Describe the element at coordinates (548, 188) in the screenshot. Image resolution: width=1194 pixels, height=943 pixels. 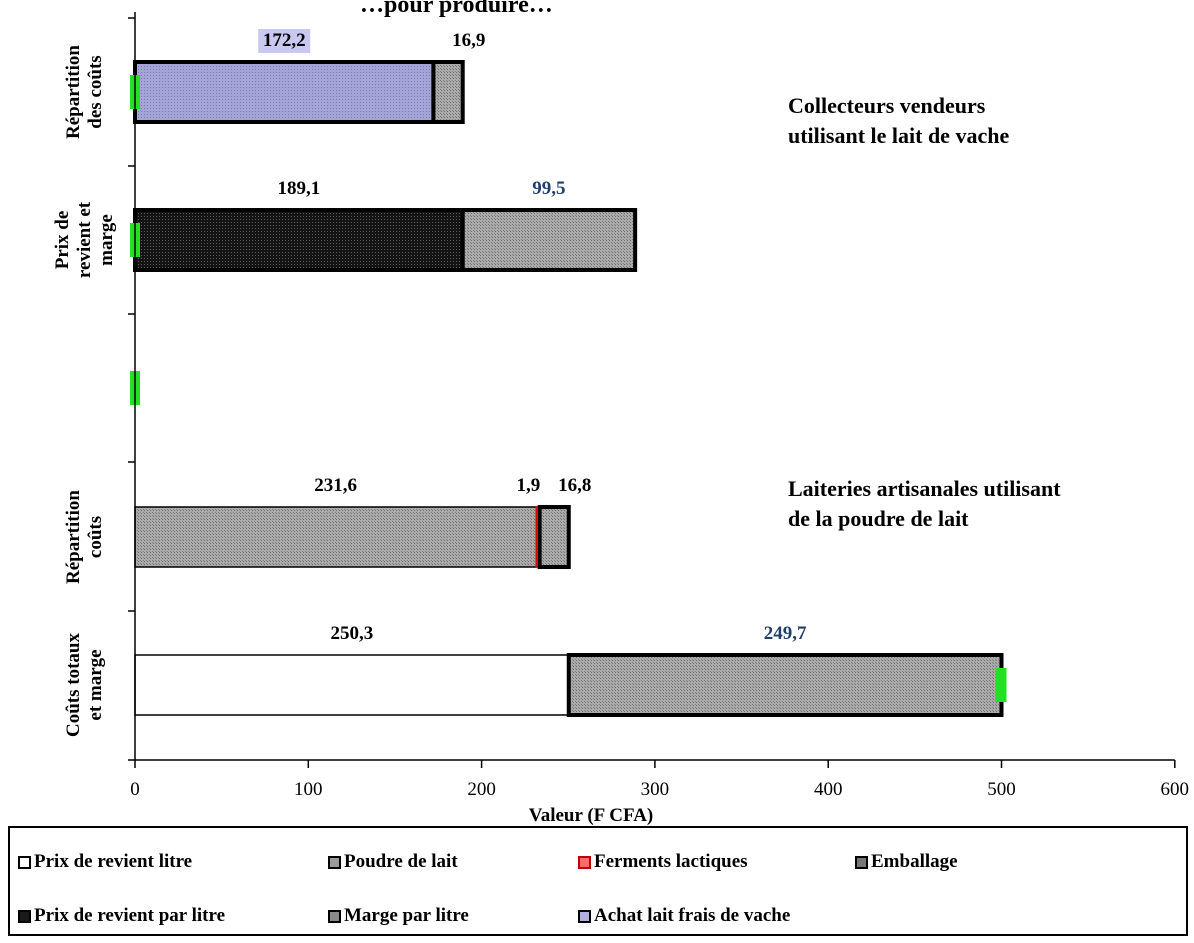
I see `data-label-marge-par-litre-1: 99,5` at that location.